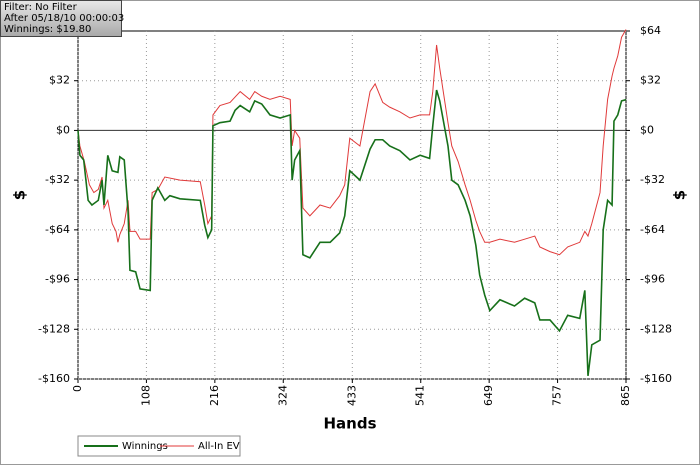 This screenshot has width=700, height=469. Describe the element at coordinates (57, 229) in the screenshot. I see `y-tick-label: -$64` at that location.